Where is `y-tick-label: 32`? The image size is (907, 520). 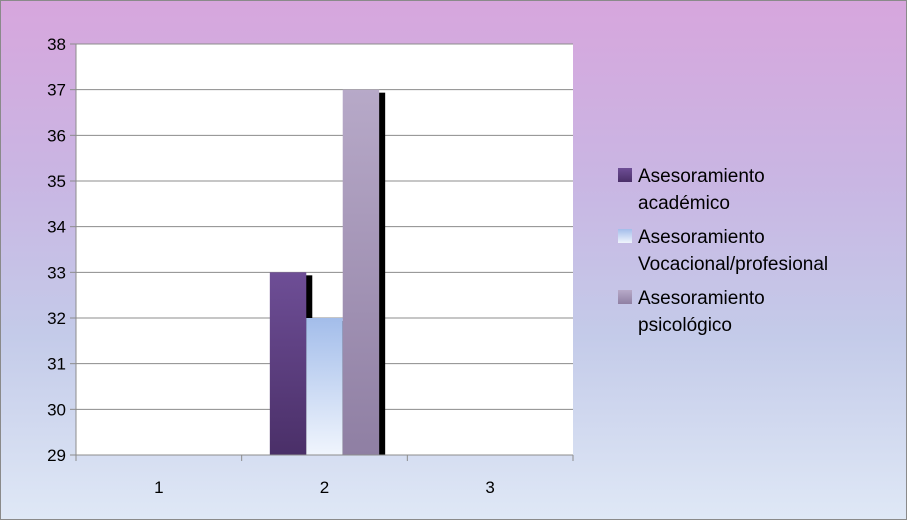
y-tick-label: 32 is located at coordinates (56, 318).